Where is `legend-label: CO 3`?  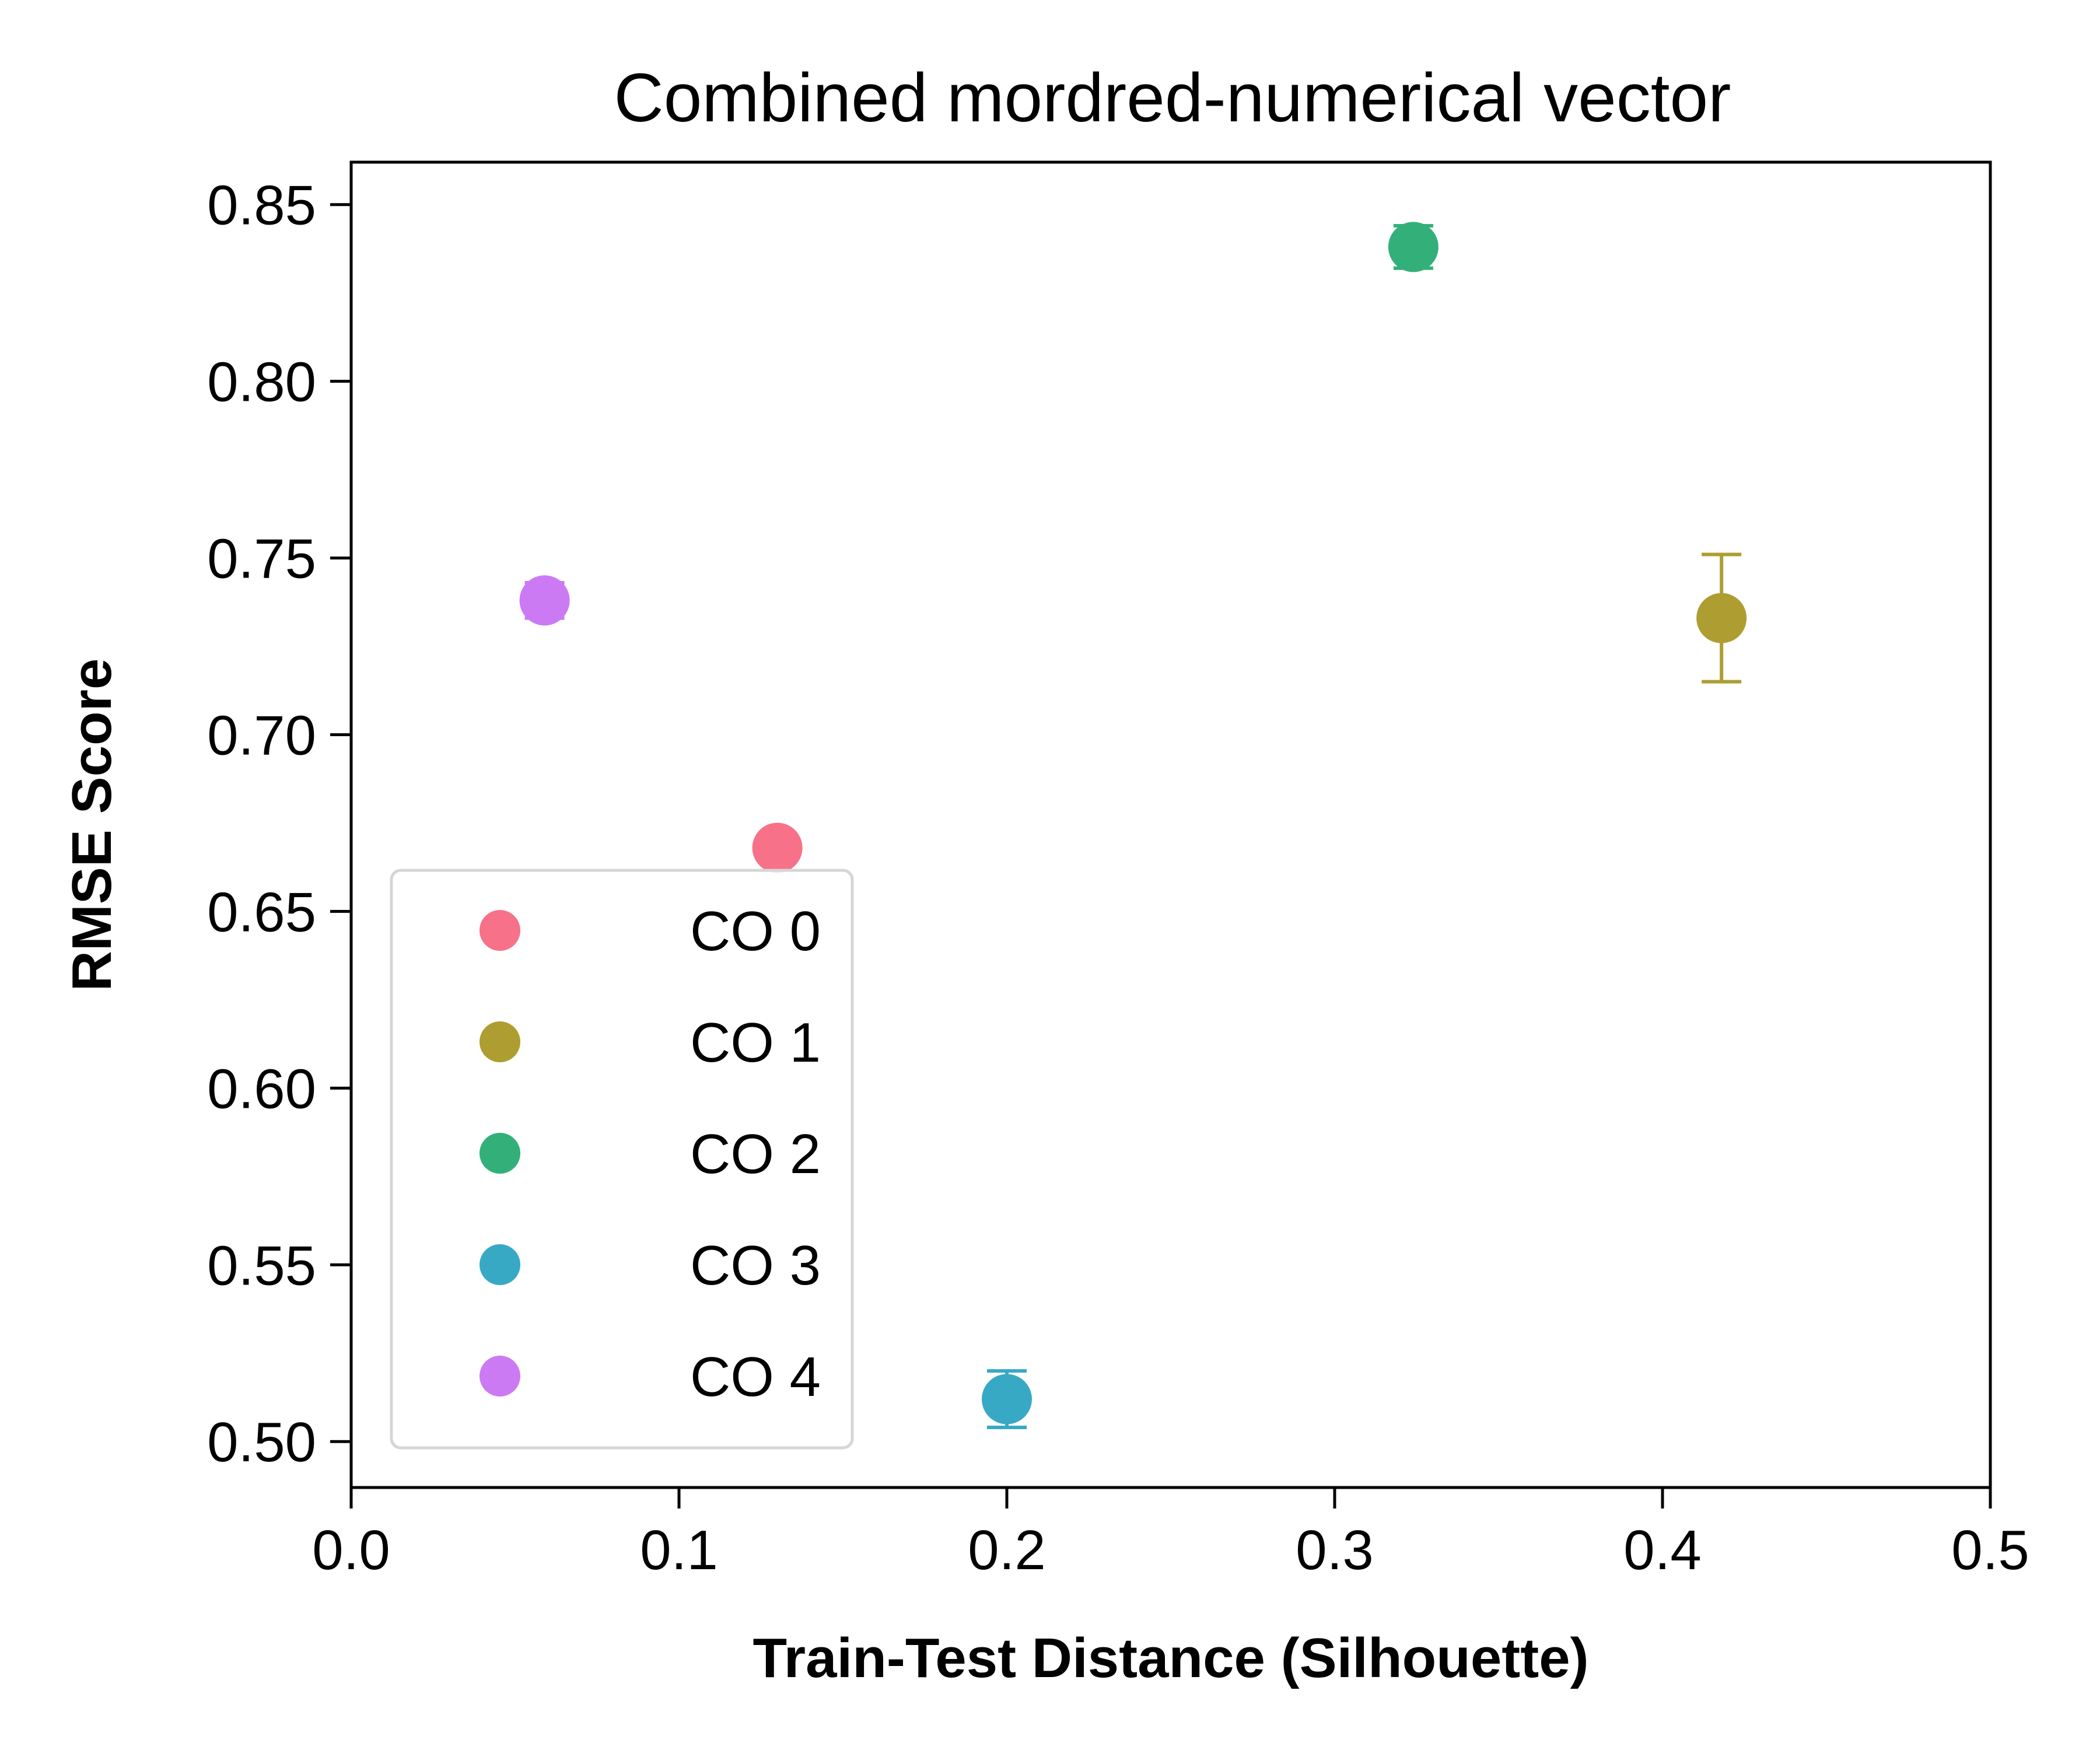
legend-label: CO 3 is located at coordinates (755, 1265).